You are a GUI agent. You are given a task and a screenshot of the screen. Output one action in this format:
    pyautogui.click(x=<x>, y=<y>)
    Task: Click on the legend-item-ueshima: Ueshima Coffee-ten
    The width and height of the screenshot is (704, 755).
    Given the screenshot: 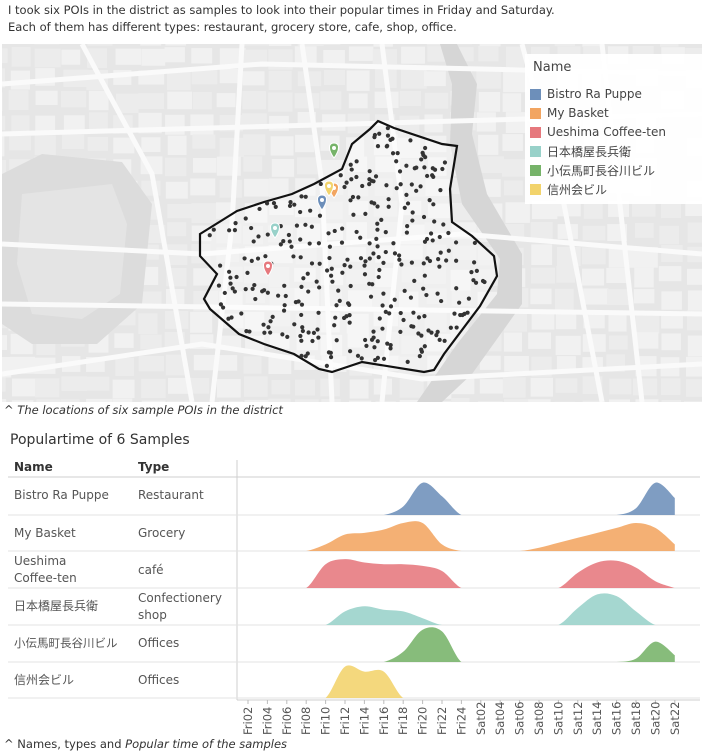 What is the action you would take?
    pyautogui.click(x=598, y=132)
    